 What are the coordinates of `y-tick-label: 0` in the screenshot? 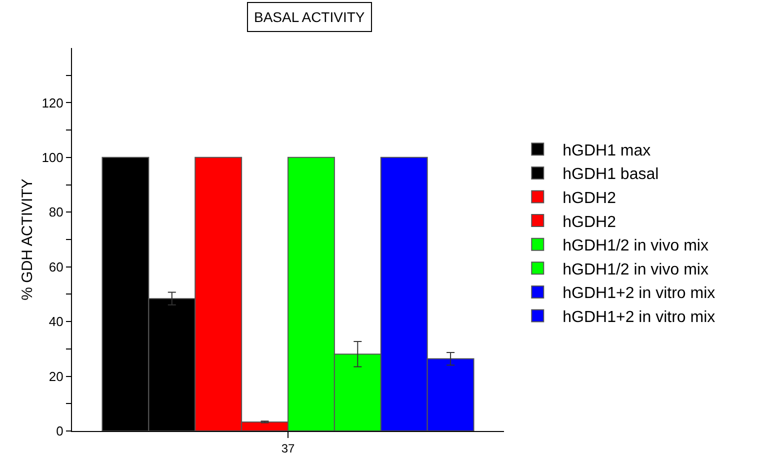 It's located at (60, 431).